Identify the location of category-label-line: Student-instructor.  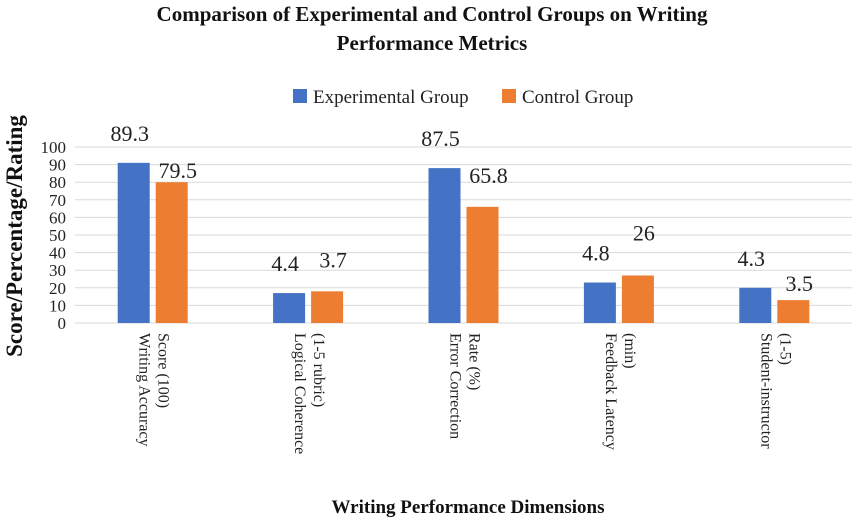
(765, 391).